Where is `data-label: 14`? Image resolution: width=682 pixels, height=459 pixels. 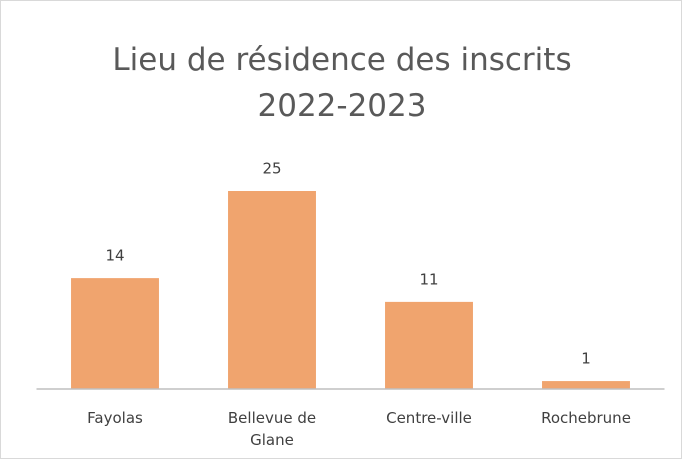
data-label: 14 is located at coordinates (114, 256).